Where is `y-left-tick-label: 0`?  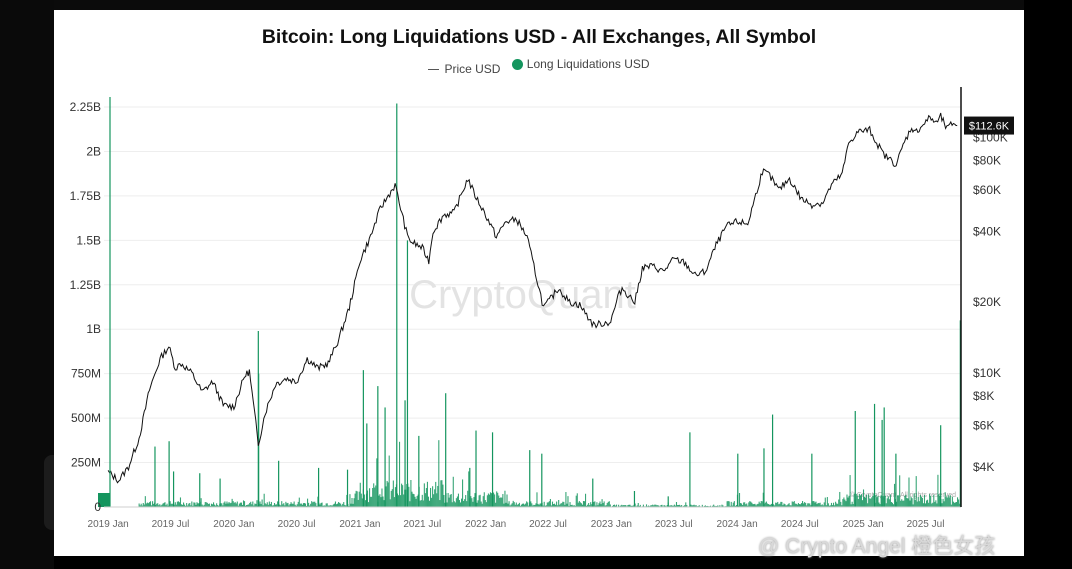
y-left-tick-label: 0 is located at coordinates (97, 507).